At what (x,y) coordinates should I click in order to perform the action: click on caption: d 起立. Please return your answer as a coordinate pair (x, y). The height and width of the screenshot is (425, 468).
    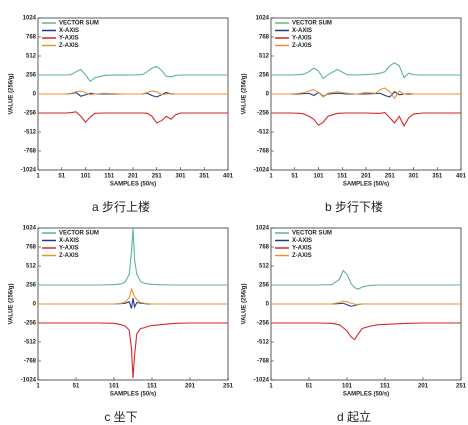
    Looking at the image, I should click on (354, 416).